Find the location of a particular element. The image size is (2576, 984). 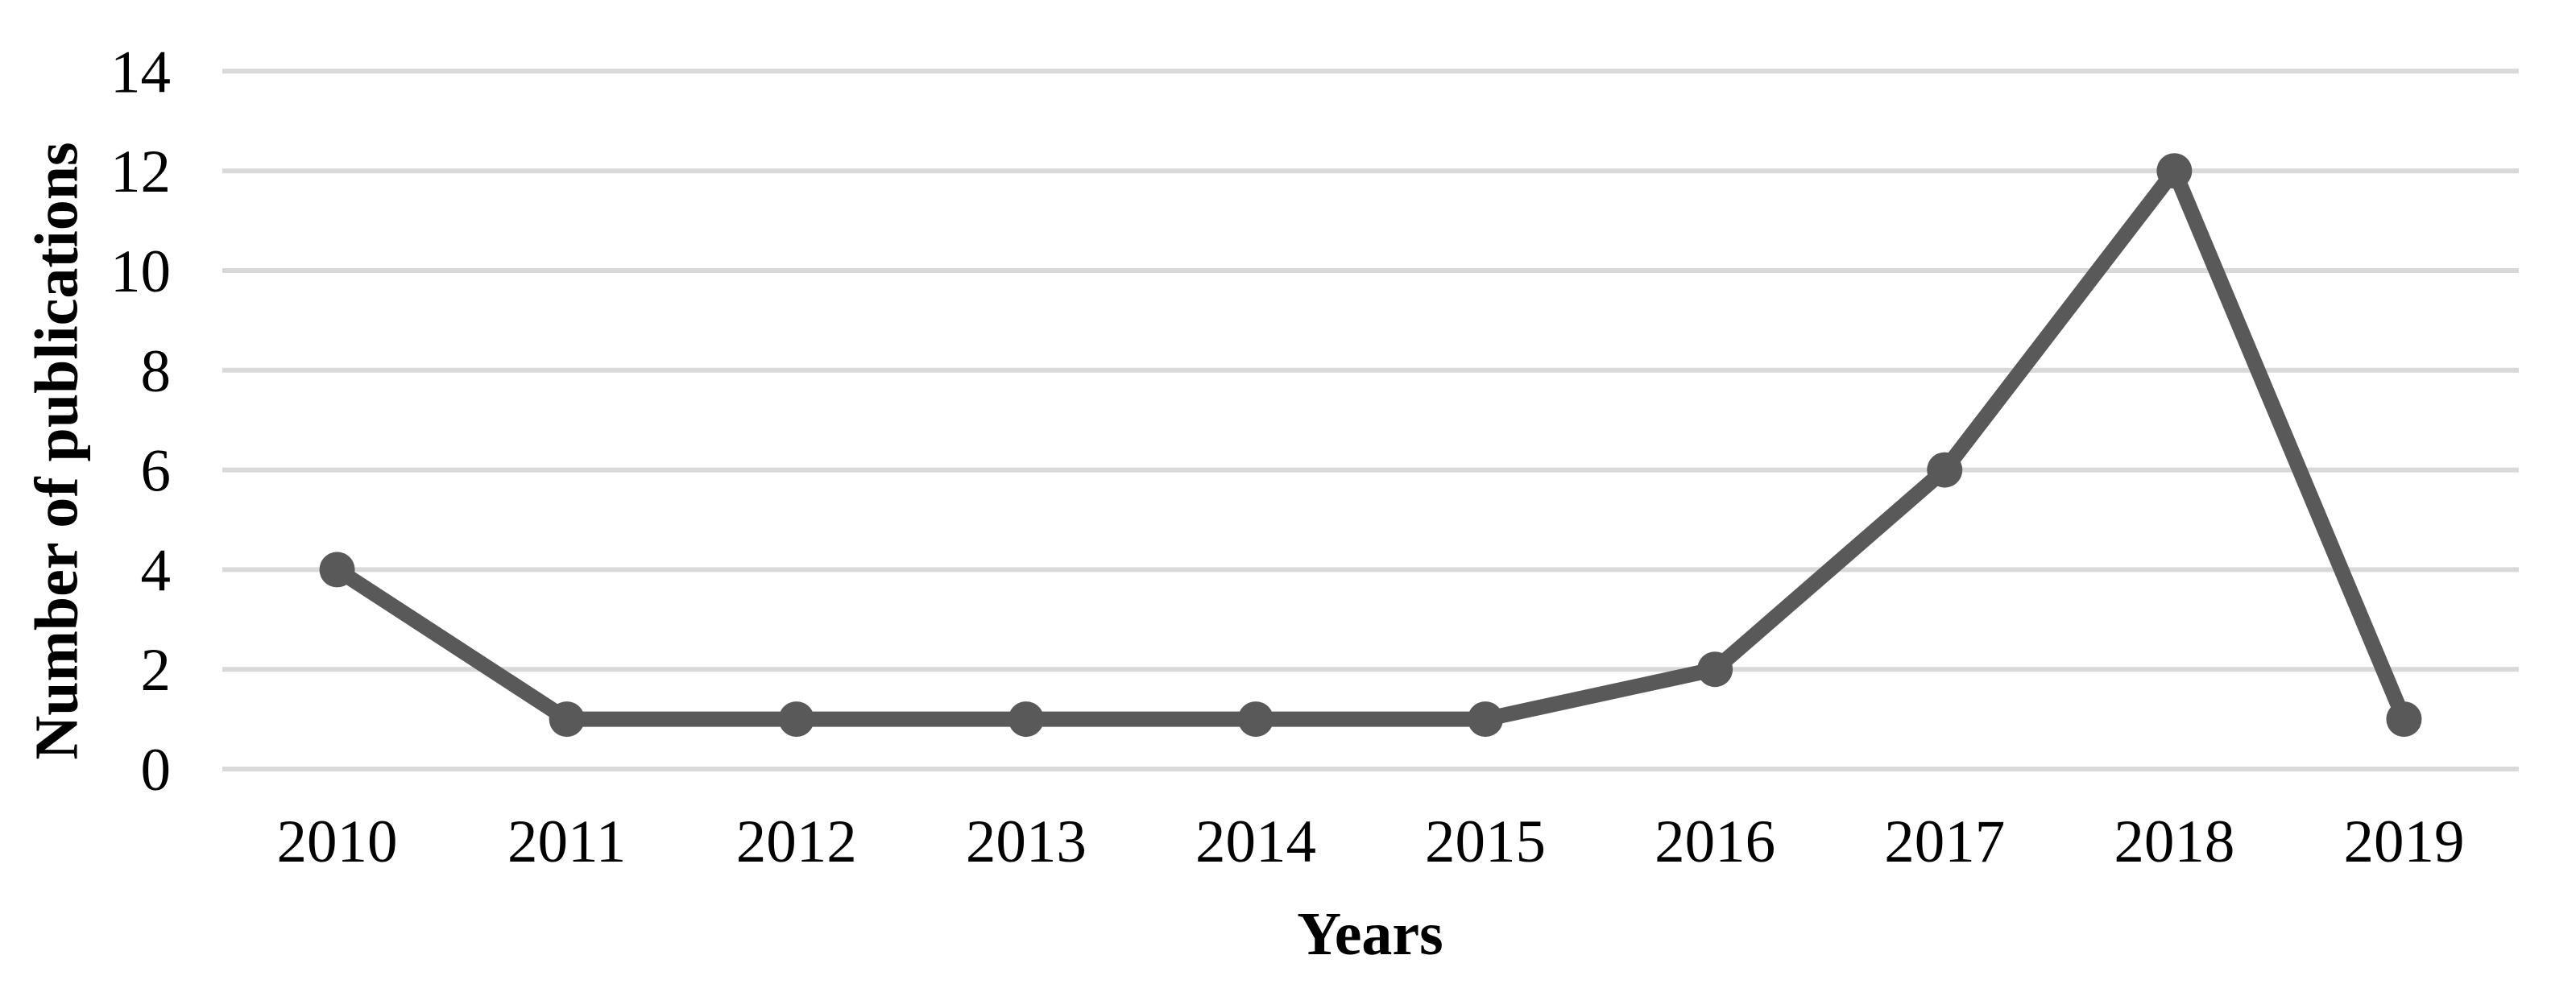

data-point-marker-2019 is located at coordinates (2404, 720).